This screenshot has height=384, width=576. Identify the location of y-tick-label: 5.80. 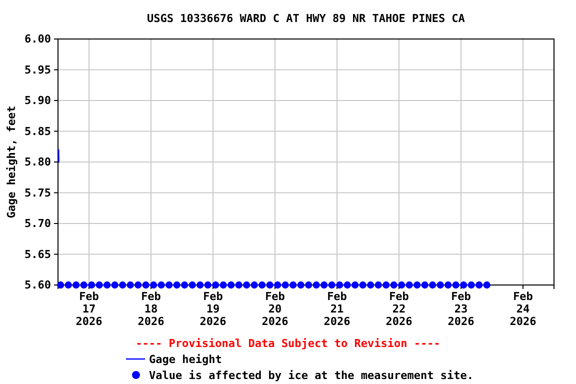
(37, 162).